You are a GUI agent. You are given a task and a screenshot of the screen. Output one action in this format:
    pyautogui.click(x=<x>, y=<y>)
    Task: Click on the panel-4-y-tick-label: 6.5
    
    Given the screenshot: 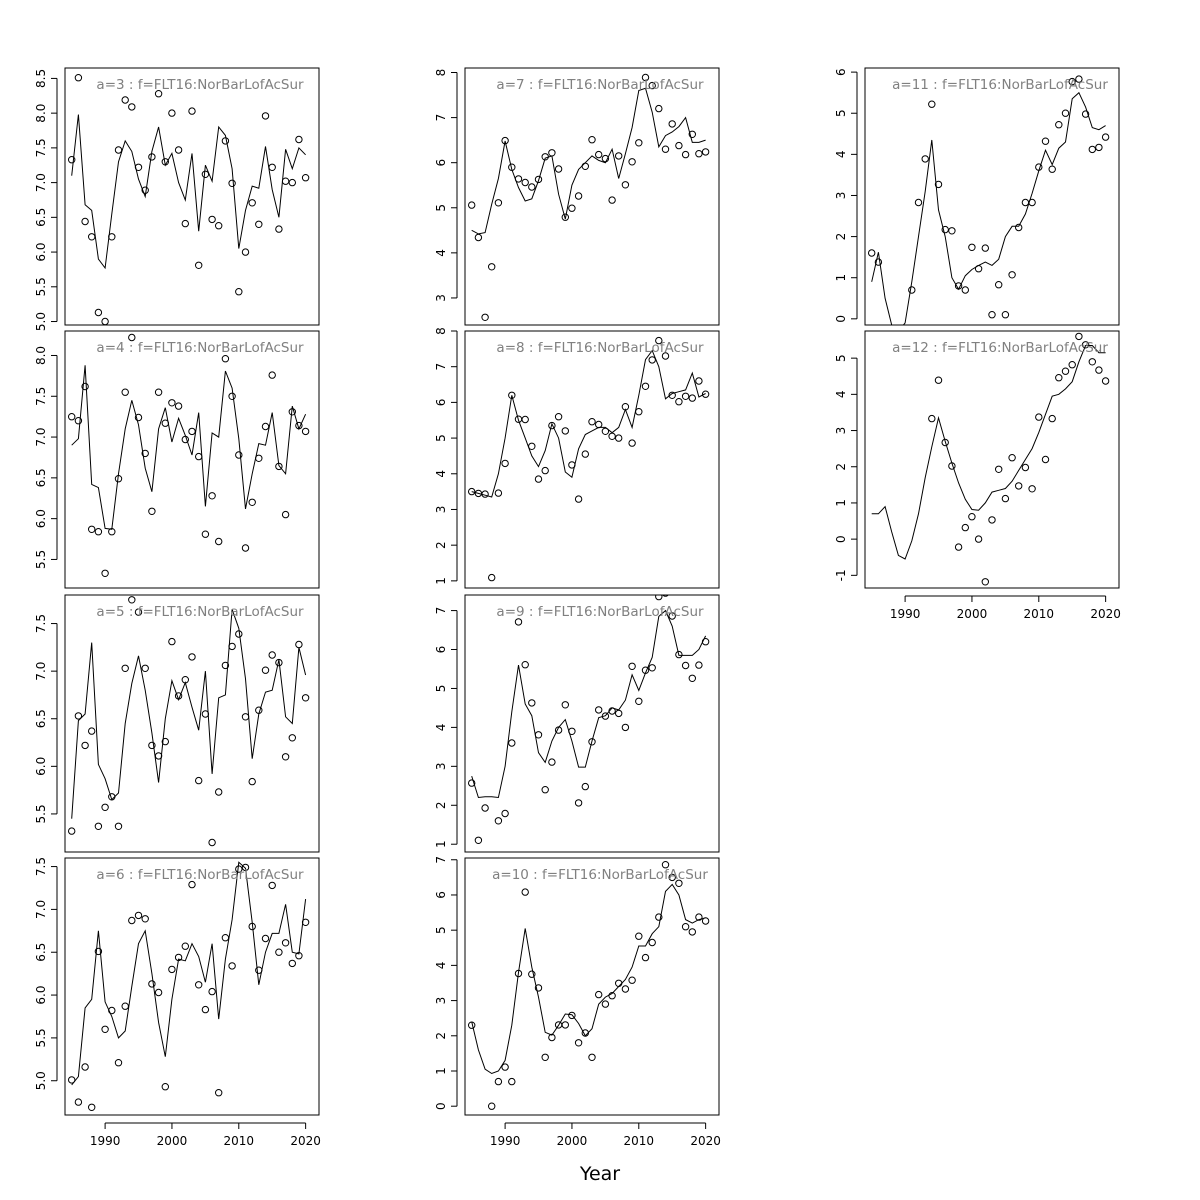 What is the action you would take?
    pyautogui.click(x=41, y=952)
    